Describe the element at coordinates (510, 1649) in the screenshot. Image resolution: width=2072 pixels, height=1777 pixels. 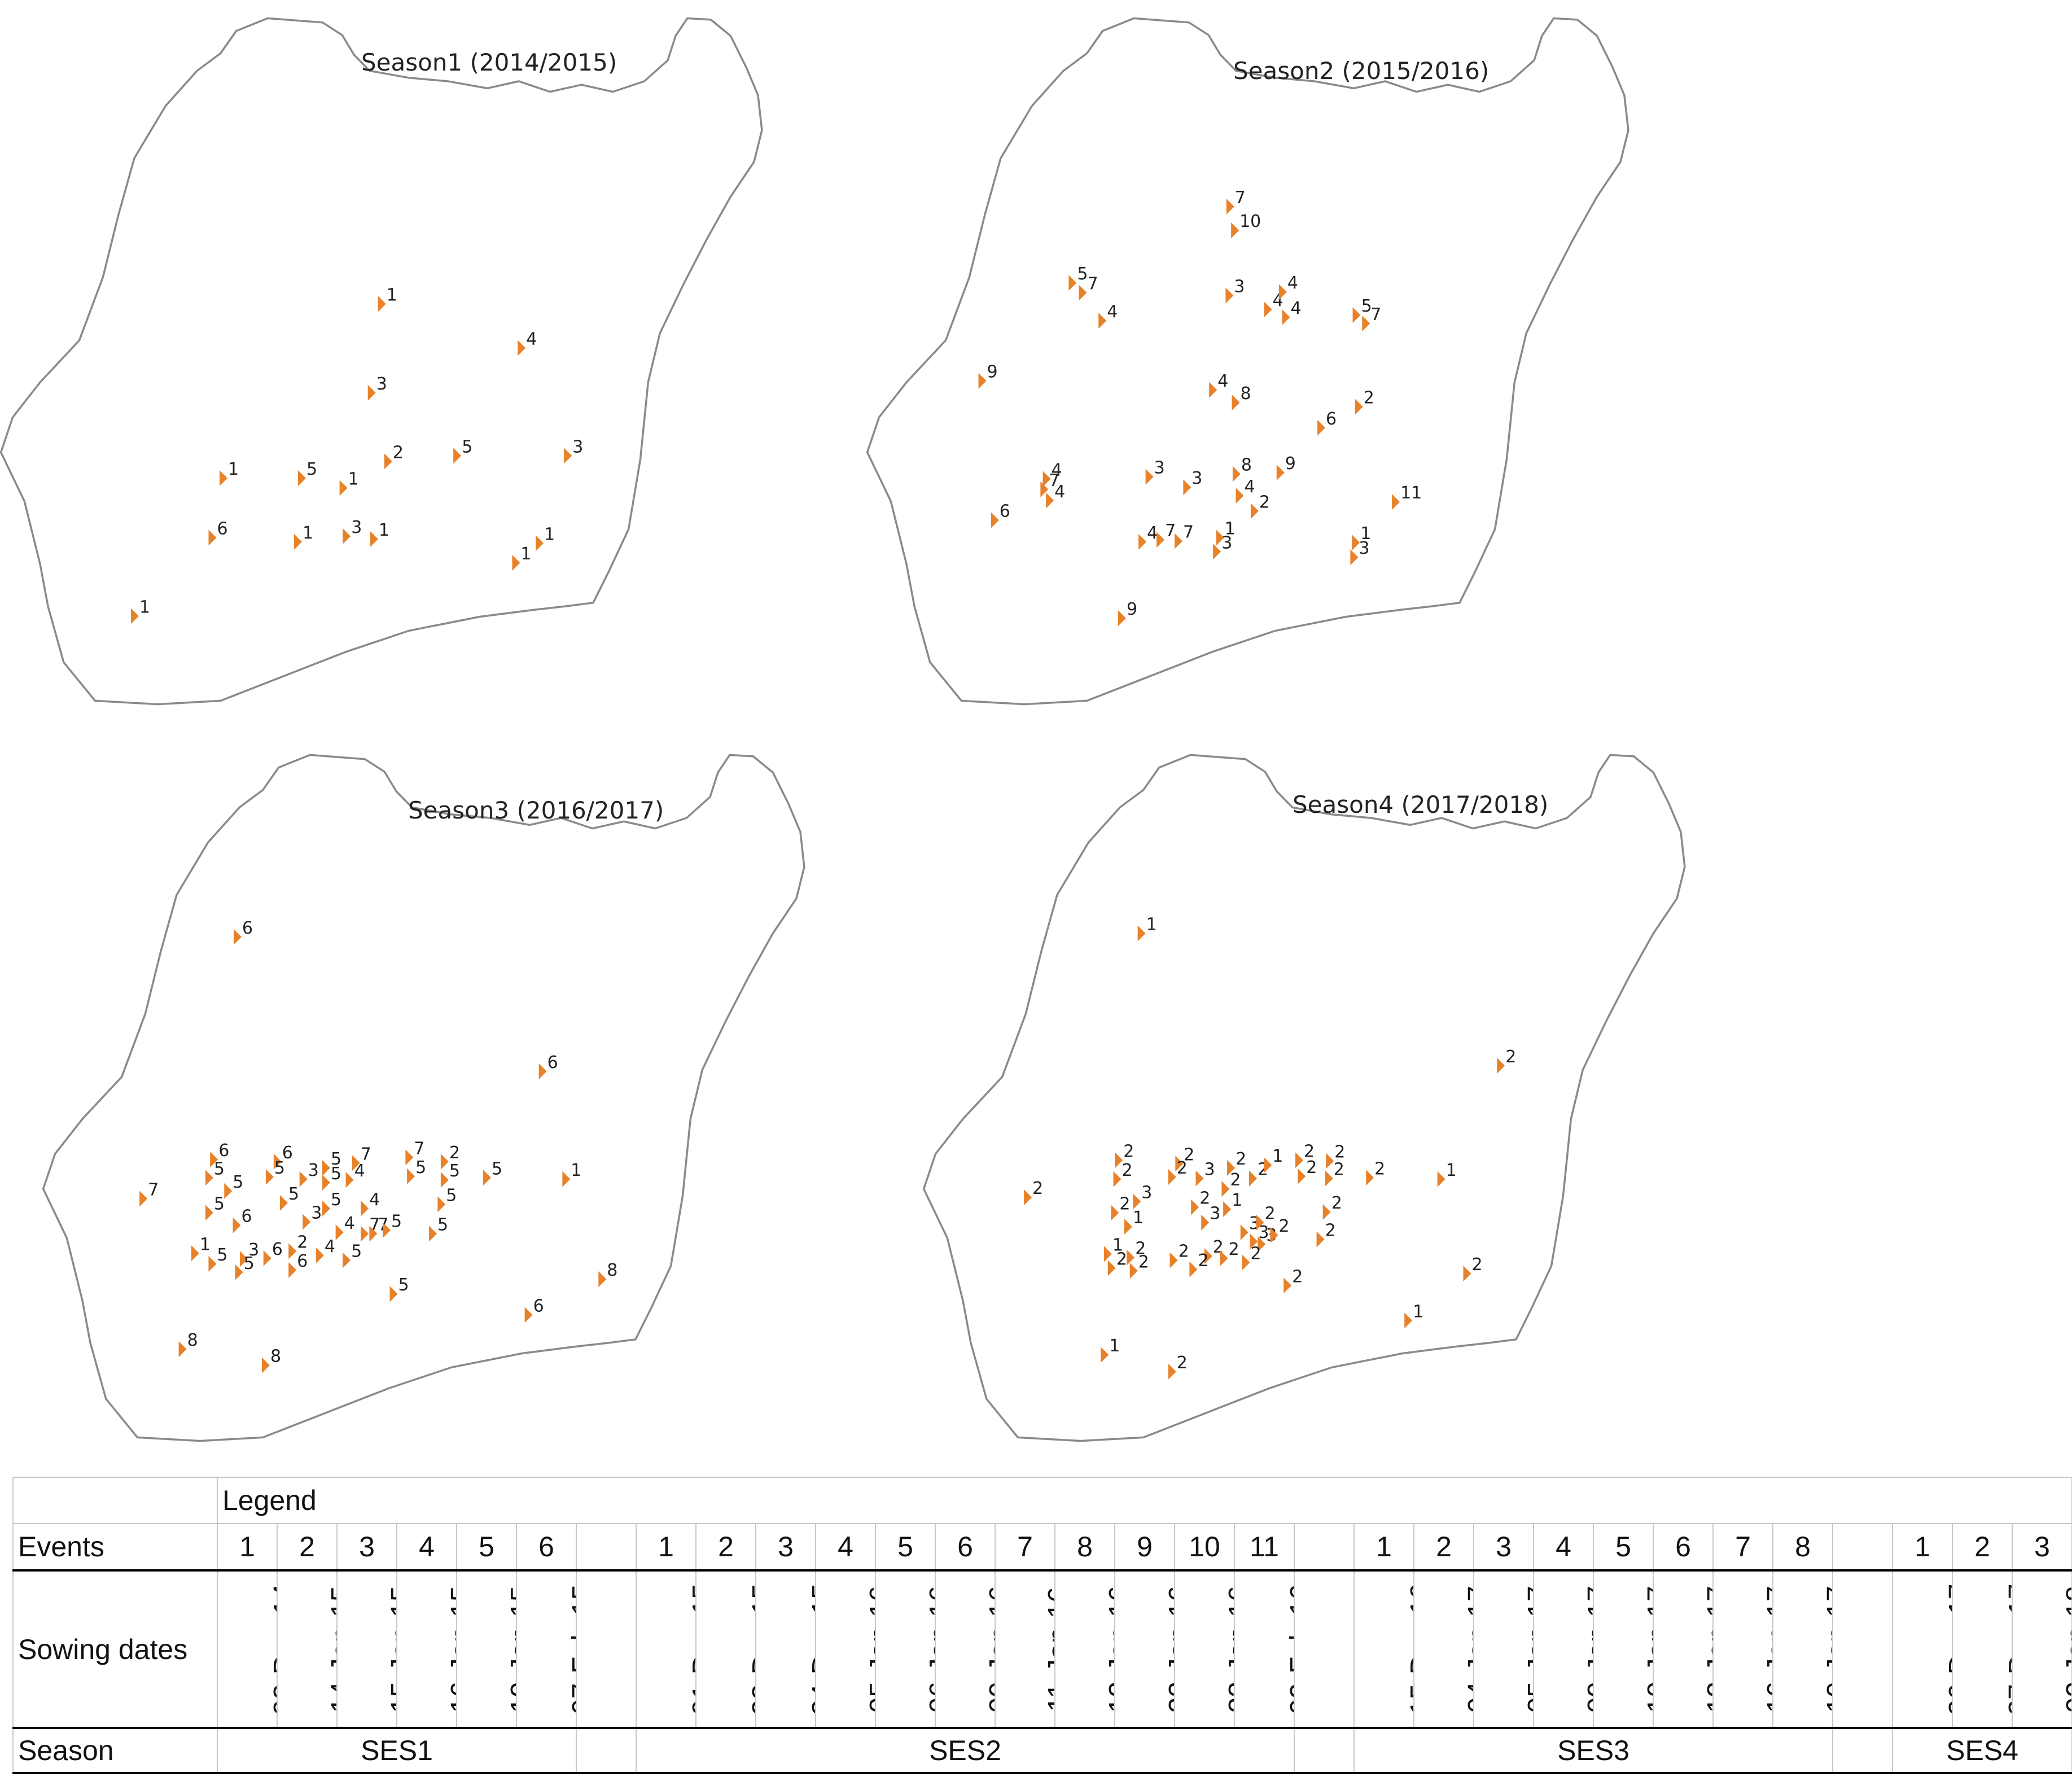
I see `sowing-date-label: 19-Jan-15` at that location.